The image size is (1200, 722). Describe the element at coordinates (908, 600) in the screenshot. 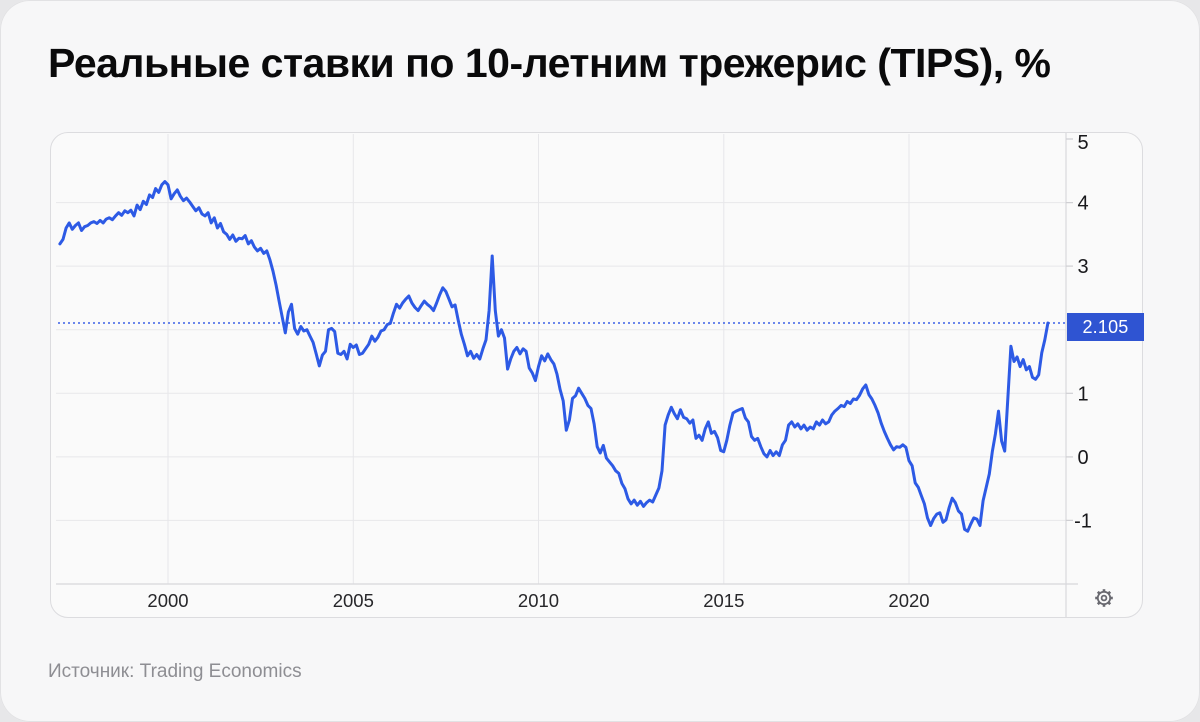

I see `x-tick-label: 2020` at that location.